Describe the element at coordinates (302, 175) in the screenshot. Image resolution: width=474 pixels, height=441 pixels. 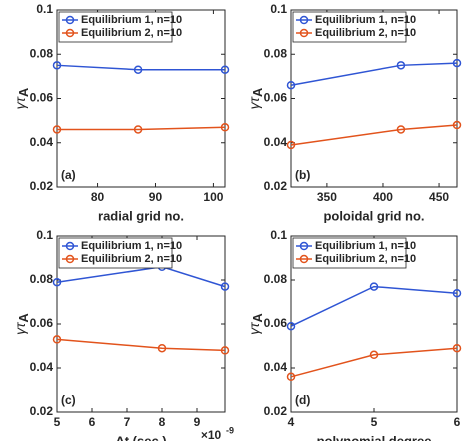
I see `panel-label: (b)` at that location.